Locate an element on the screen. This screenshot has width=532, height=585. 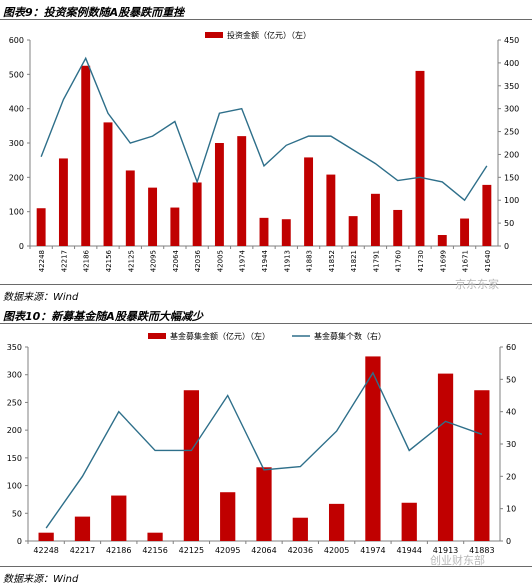
x-tick-label: 42186 is located at coordinates (118, 550).